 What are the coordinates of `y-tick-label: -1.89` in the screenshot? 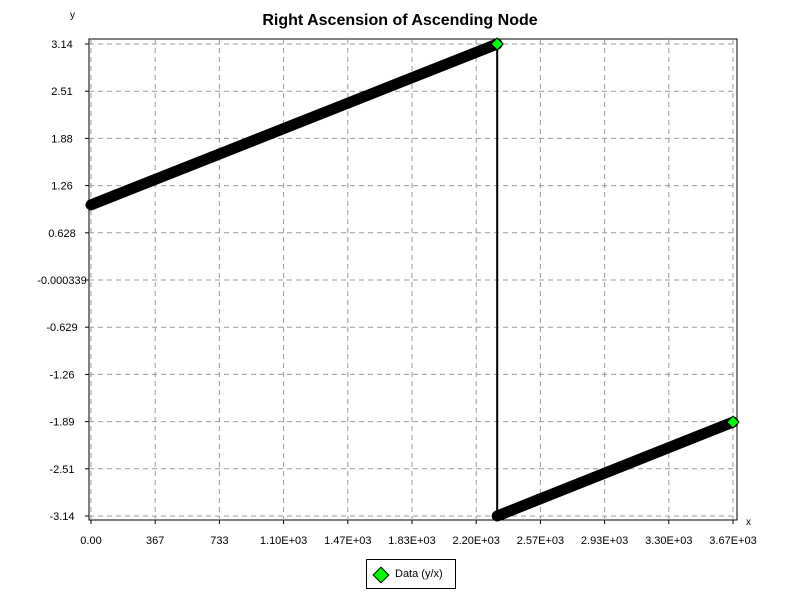 It's located at (61, 423).